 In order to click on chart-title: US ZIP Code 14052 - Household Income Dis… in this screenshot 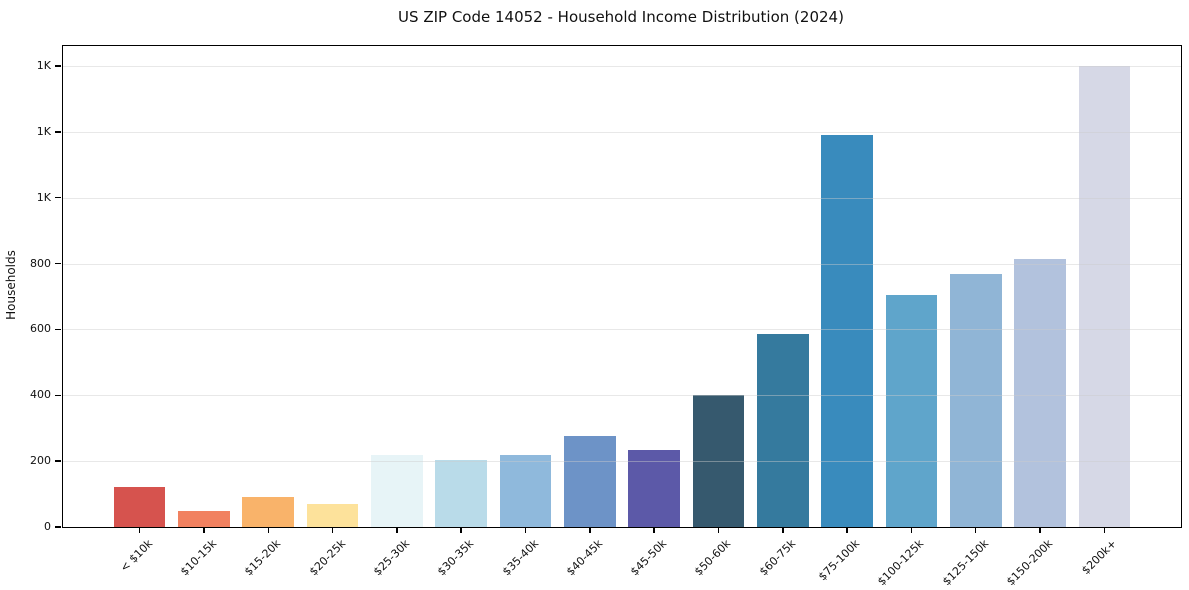, I will do `click(621, 17)`.